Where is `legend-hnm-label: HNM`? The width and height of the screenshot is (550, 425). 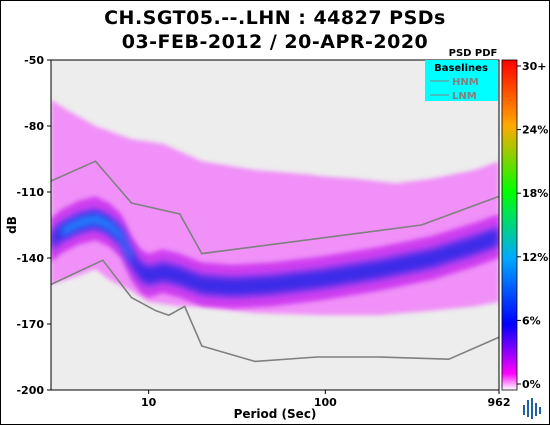
legend-hnm-label: HNM is located at coordinates (465, 82).